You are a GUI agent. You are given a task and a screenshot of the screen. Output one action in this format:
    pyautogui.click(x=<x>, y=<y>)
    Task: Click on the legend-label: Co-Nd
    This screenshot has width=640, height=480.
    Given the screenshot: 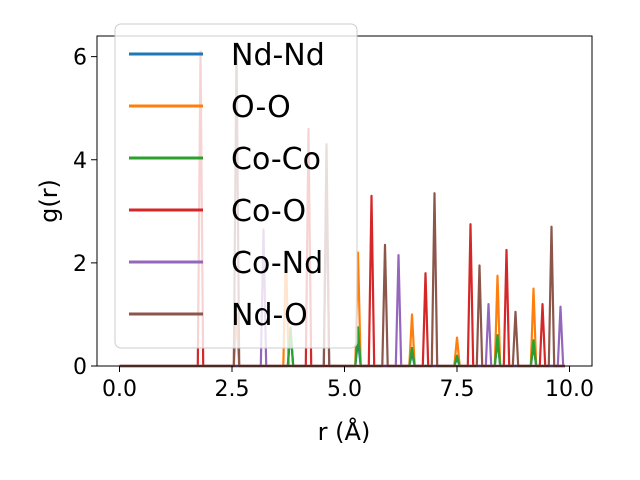 What is the action you would take?
    pyautogui.click(x=277, y=263)
    